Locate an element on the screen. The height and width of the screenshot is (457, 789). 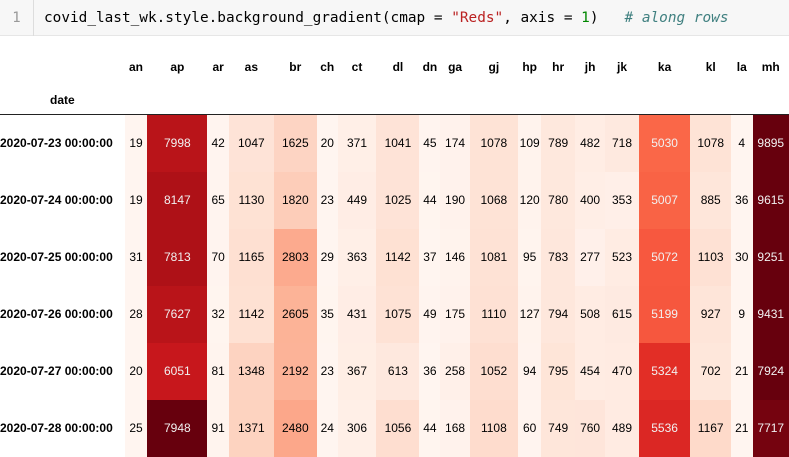
table-cell: 190 is located at coordinates (455, 200).